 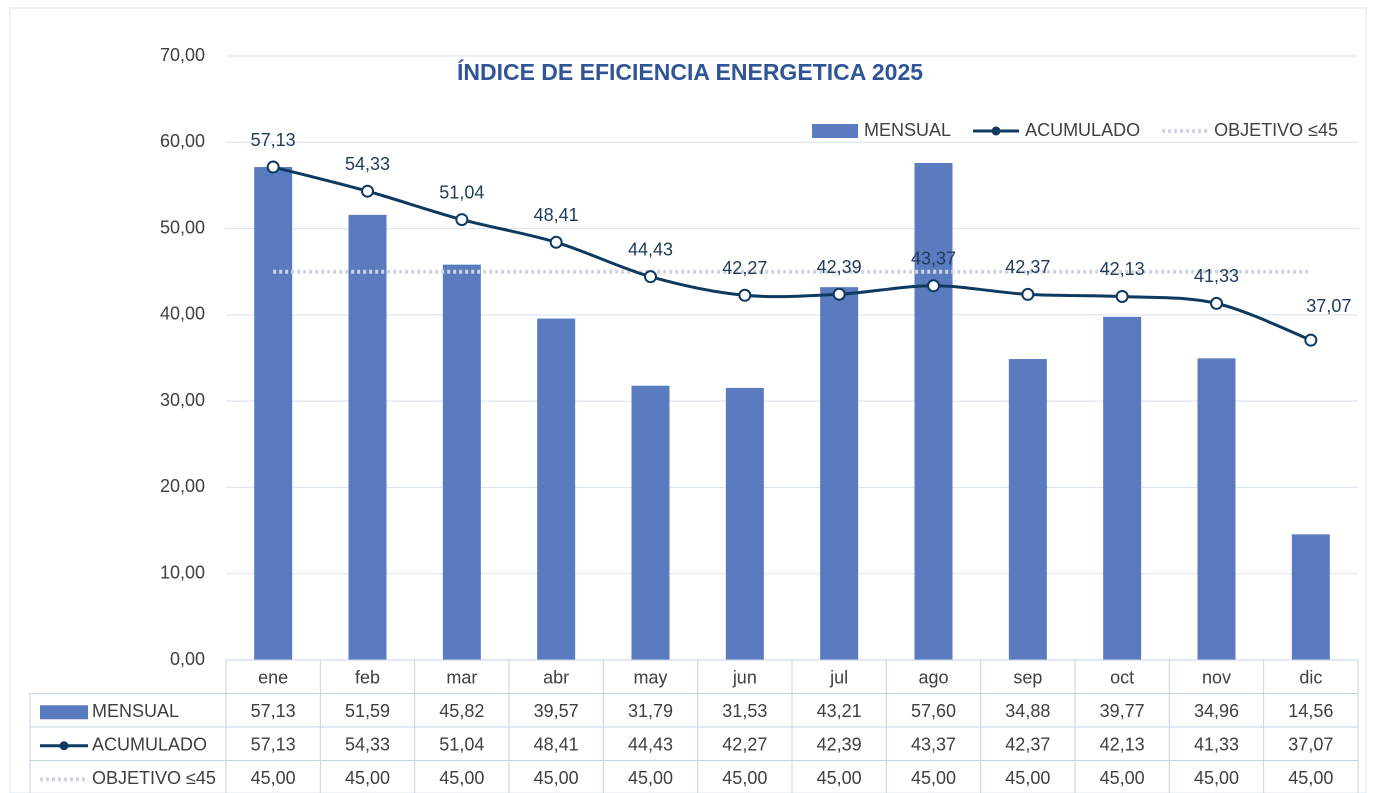 I want to click on y-tick-label: 10,00, so click(x=182, y=572).